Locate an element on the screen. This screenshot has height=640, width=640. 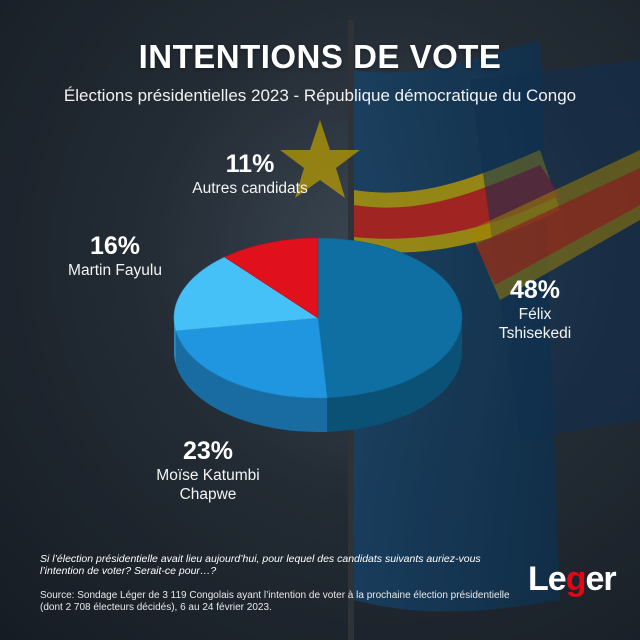
category-label: Autres candidats is located at coordinates (250, 188).